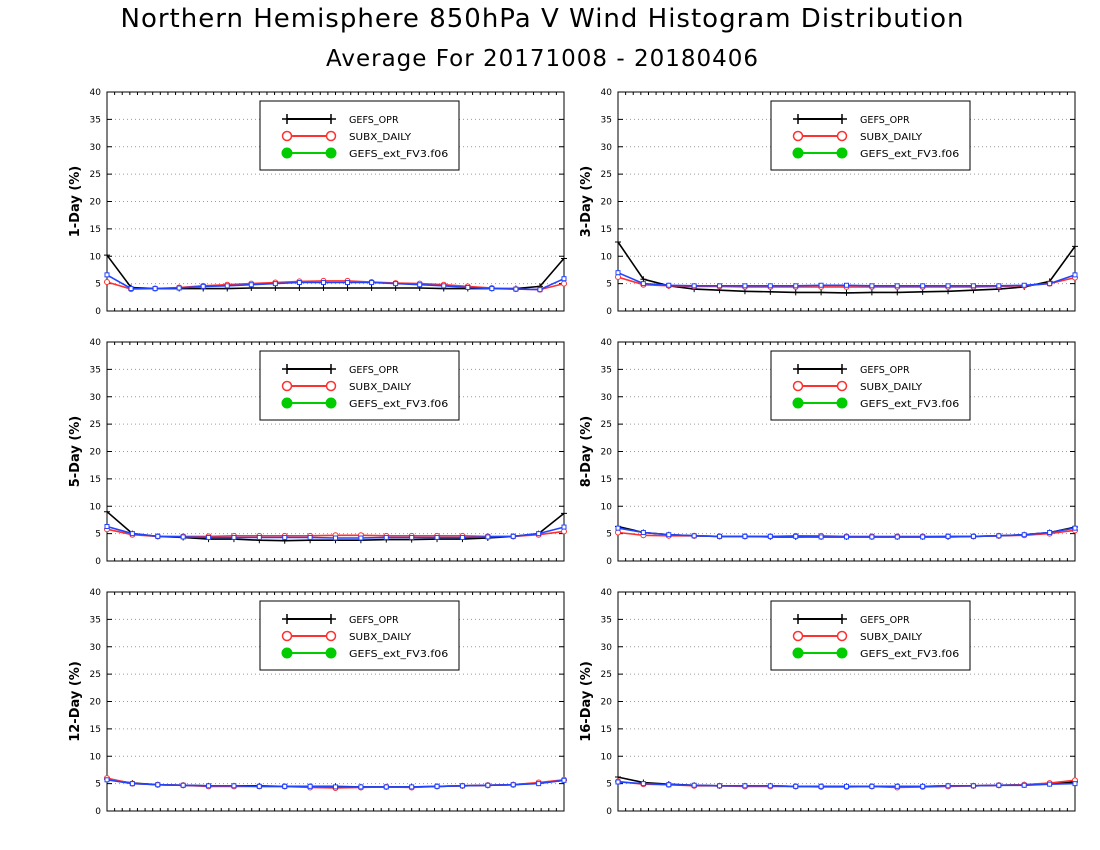 The height and width of the screenshot is (850, 1100). I want to click on chart-subtitle: Average For 20171008 - 20180406, so click(542, 59).